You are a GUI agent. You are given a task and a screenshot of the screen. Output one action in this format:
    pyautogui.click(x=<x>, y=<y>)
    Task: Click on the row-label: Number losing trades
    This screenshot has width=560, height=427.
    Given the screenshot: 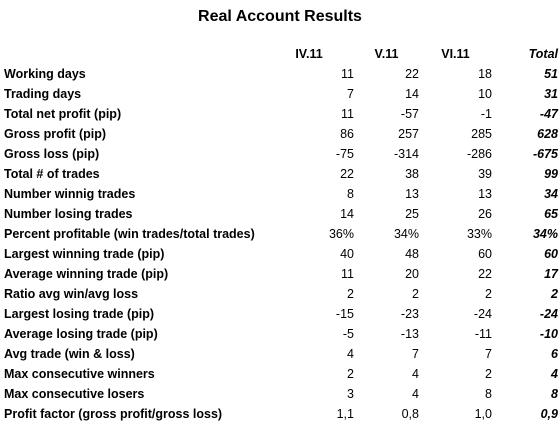 What is the action you would take?
    pyautogui.click(x=68, y=214)
    